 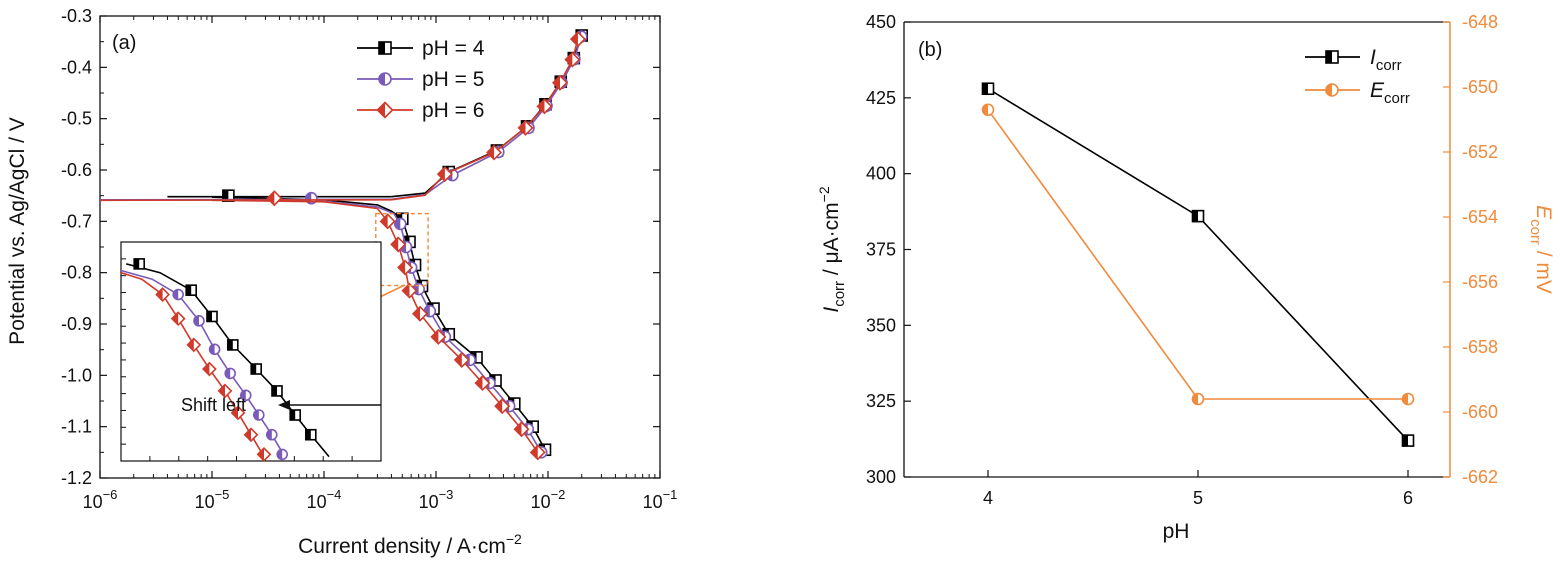 I want to click on y-axis-right-b: -662 -660 -658 -656 -654 -652 -650 -648, so click(x=1470, y=249).